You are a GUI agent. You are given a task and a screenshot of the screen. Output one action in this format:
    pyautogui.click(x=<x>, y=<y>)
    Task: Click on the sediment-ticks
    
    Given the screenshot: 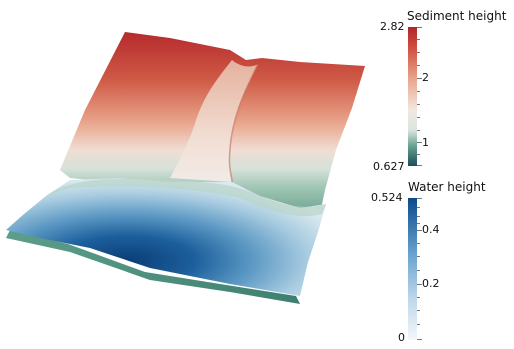 What is the action you would take?
    pyautogui.click(x=419, y=96)
    